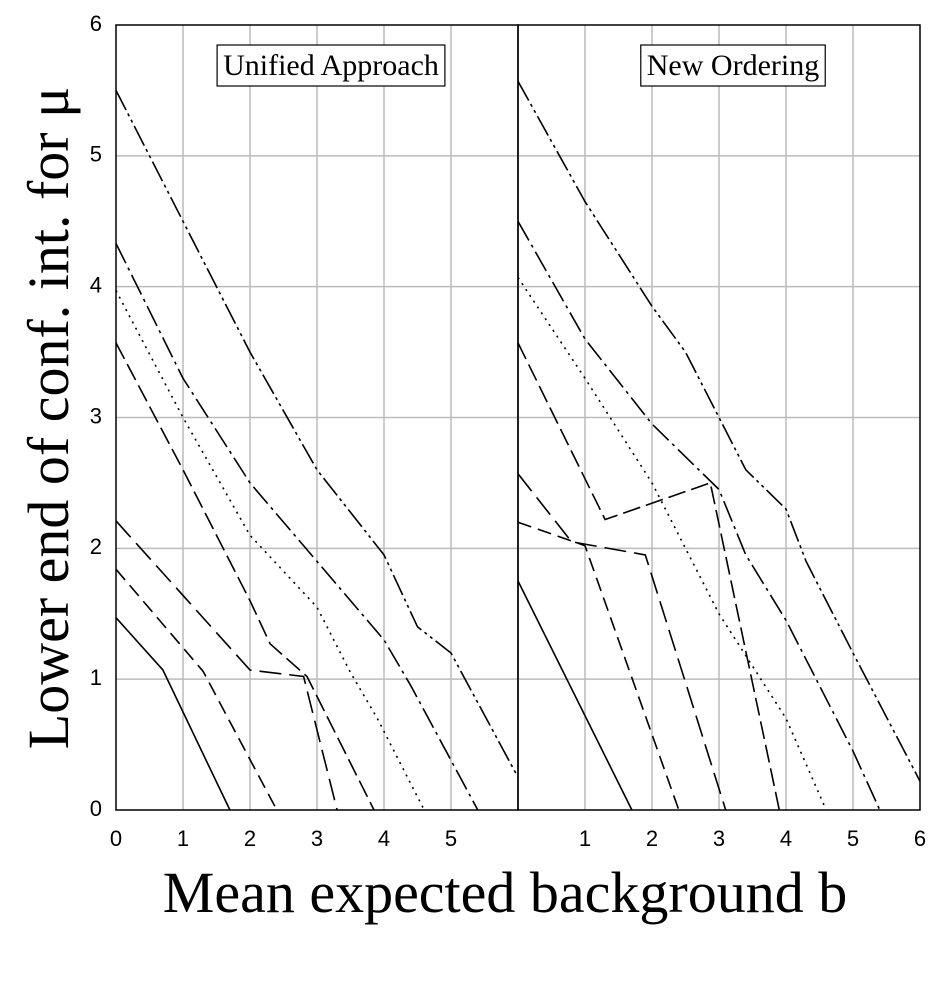 This screenshot has height=982, width=928. Describe the element at coordinates (116, 838) in the screenshot. I see `x-tick-label: 0` at that location.